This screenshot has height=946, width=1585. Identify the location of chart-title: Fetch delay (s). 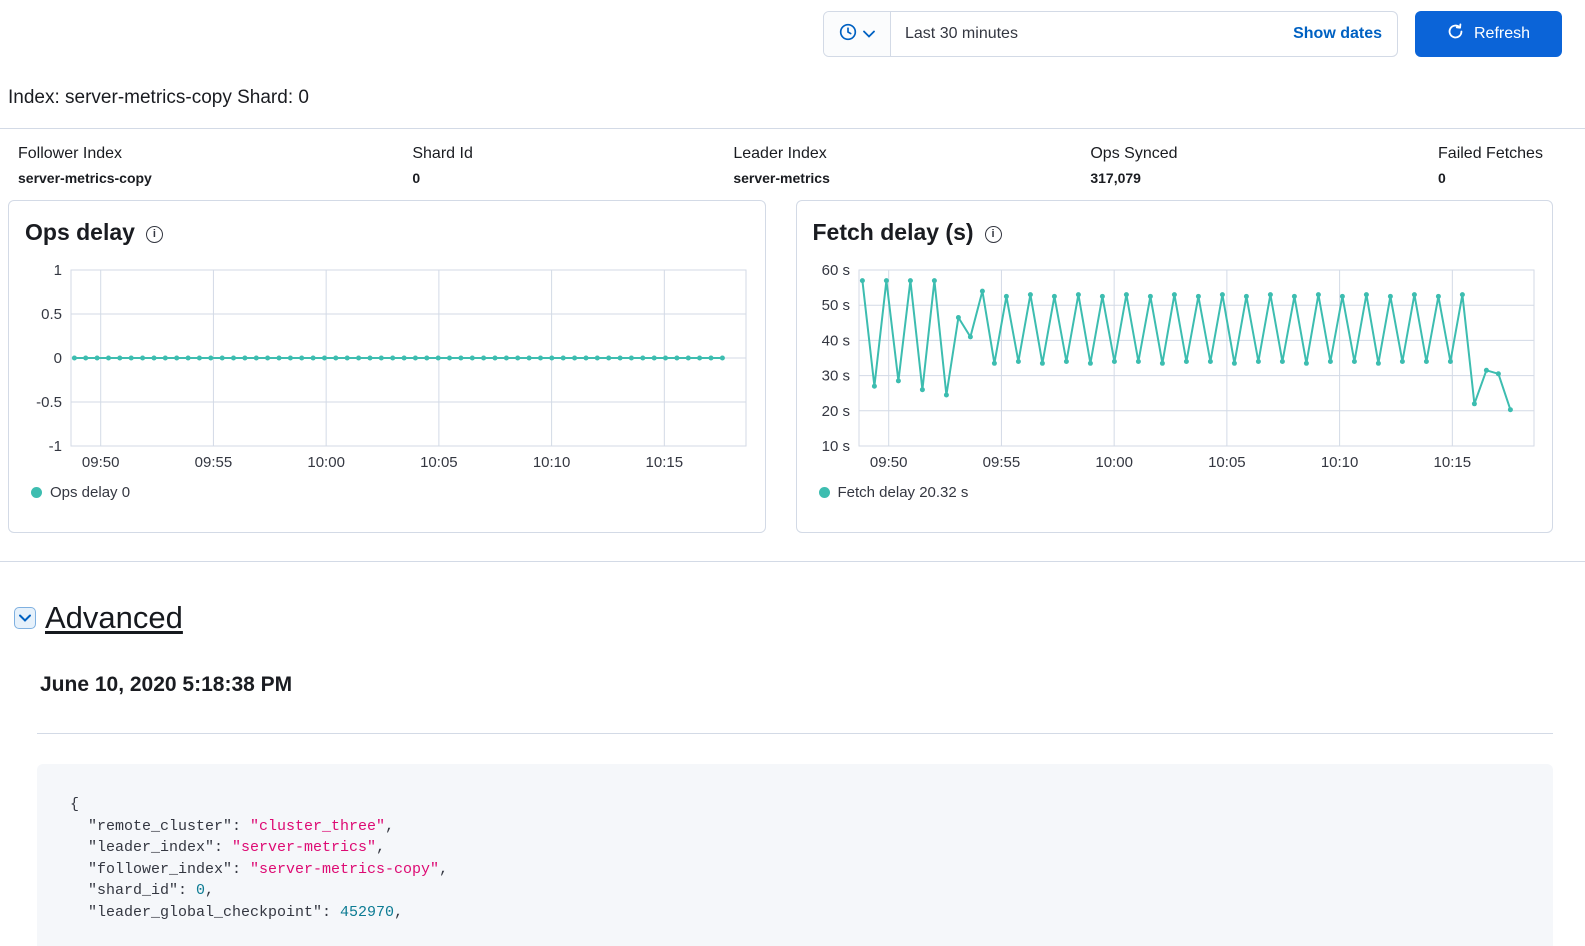
(893, 232).